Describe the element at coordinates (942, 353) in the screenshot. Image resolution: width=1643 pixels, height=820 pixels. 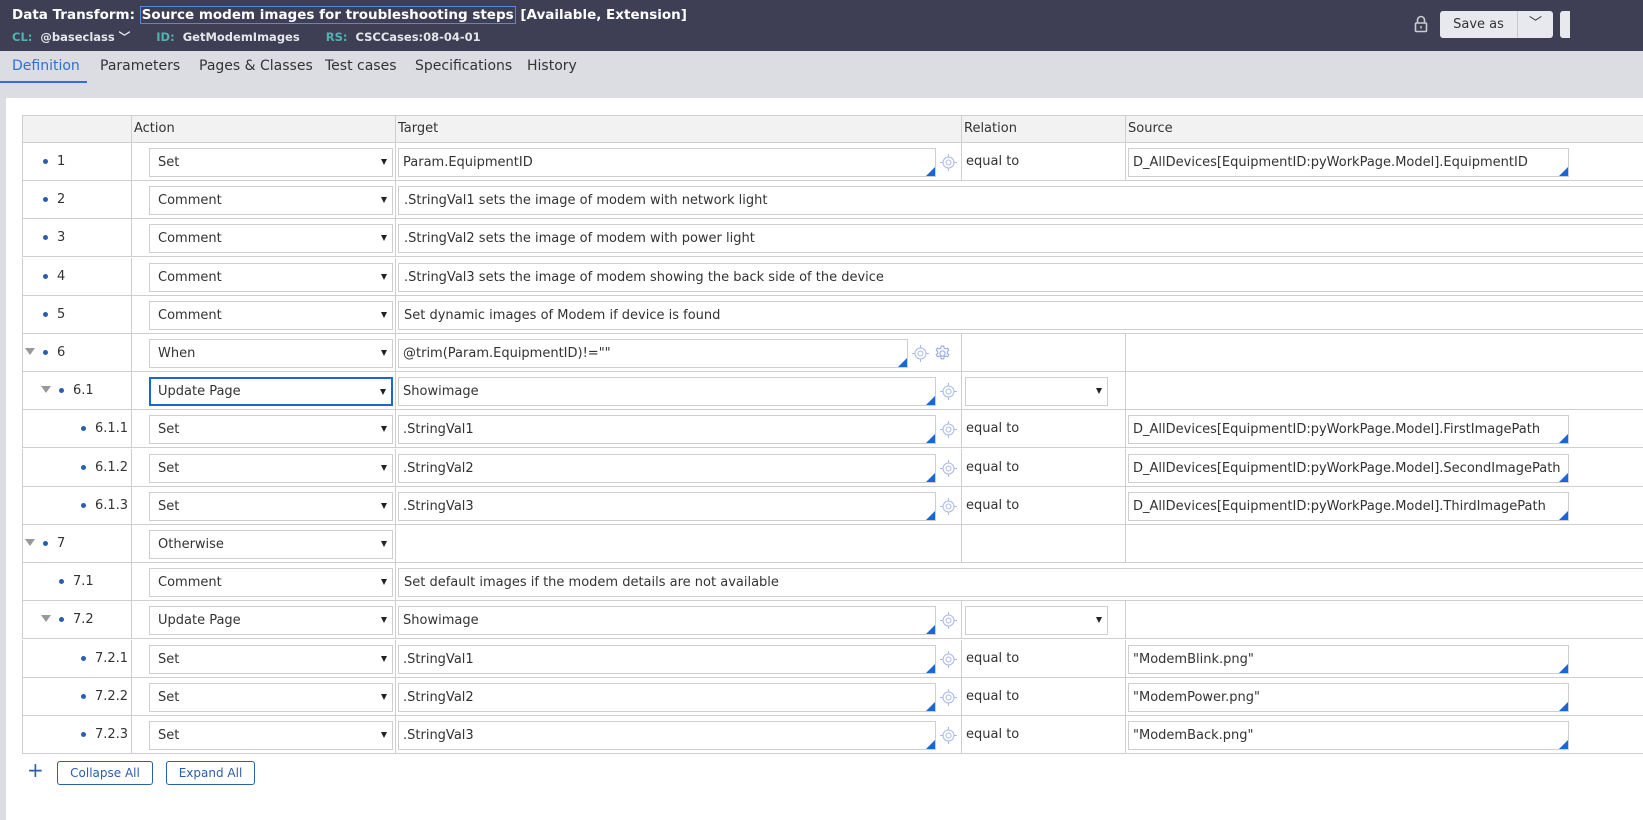
I see `gear-icon` at that location.